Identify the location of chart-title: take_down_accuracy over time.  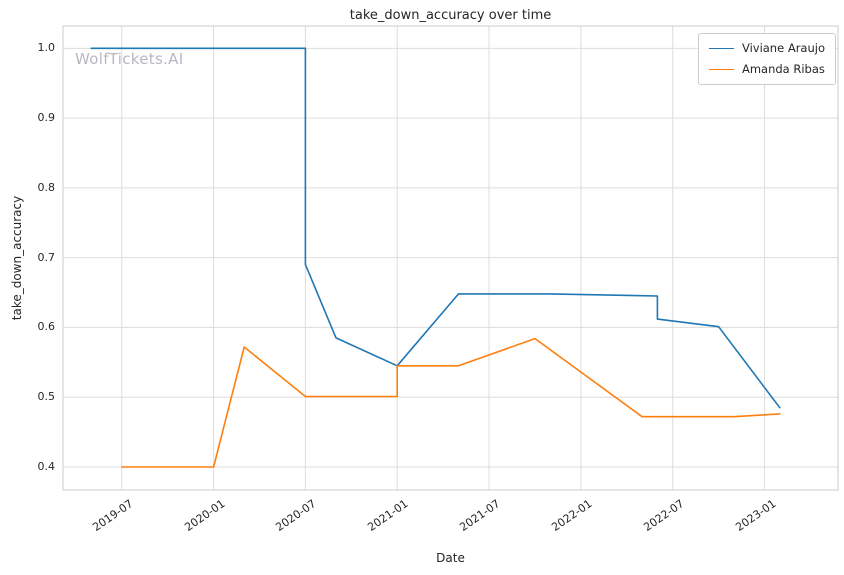
(450, 15).